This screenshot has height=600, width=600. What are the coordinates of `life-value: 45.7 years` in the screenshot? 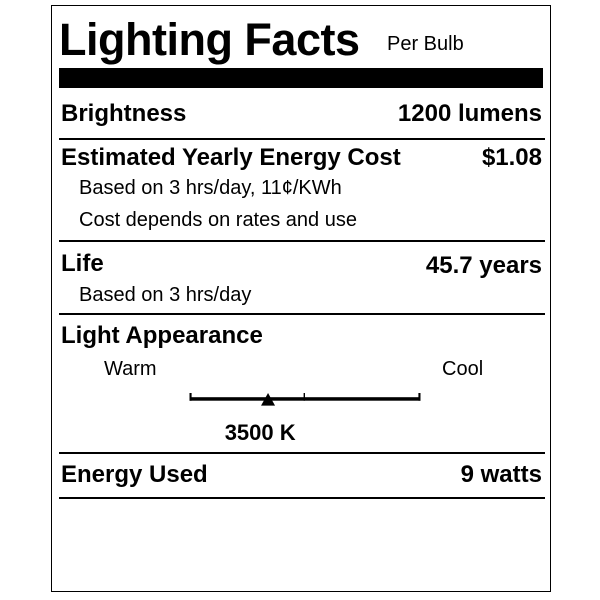 It's located at (483, 265).